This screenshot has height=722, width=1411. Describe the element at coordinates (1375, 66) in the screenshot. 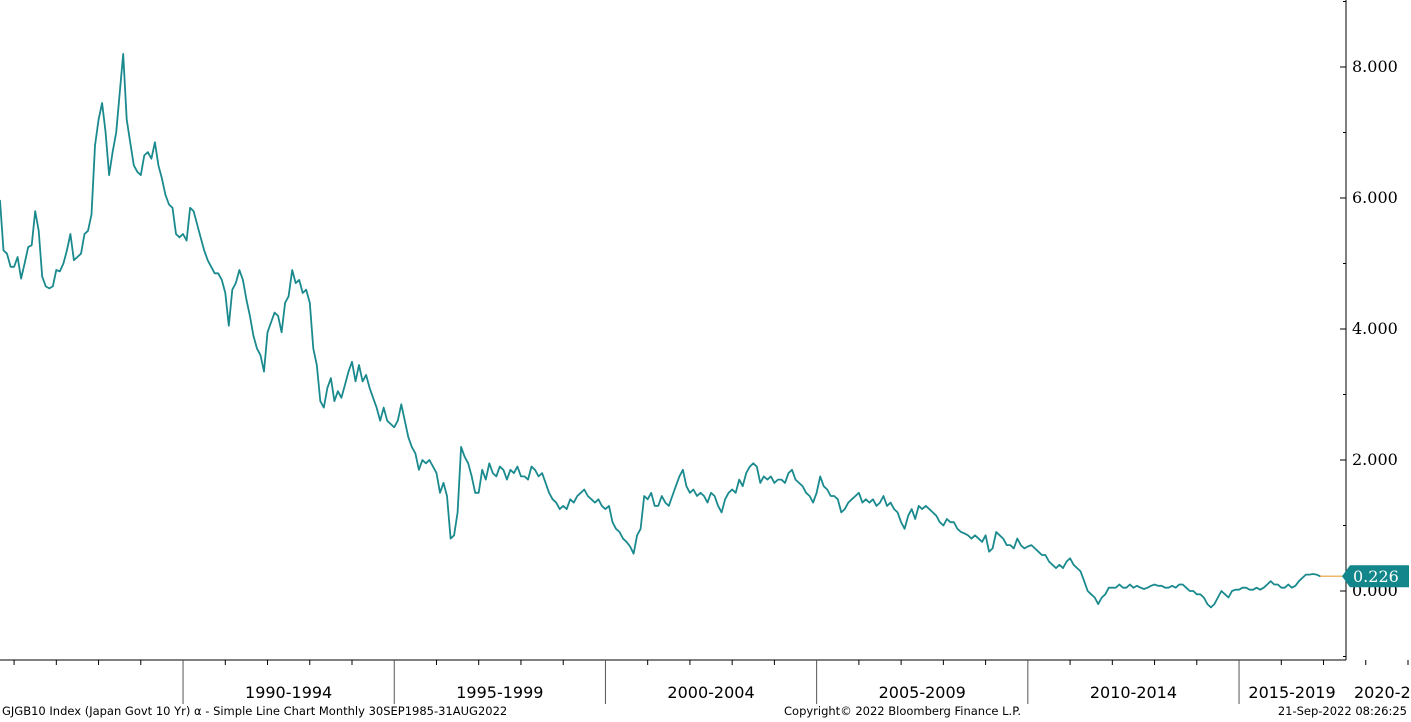

I see `y-tick-label: 8.000` at that location.